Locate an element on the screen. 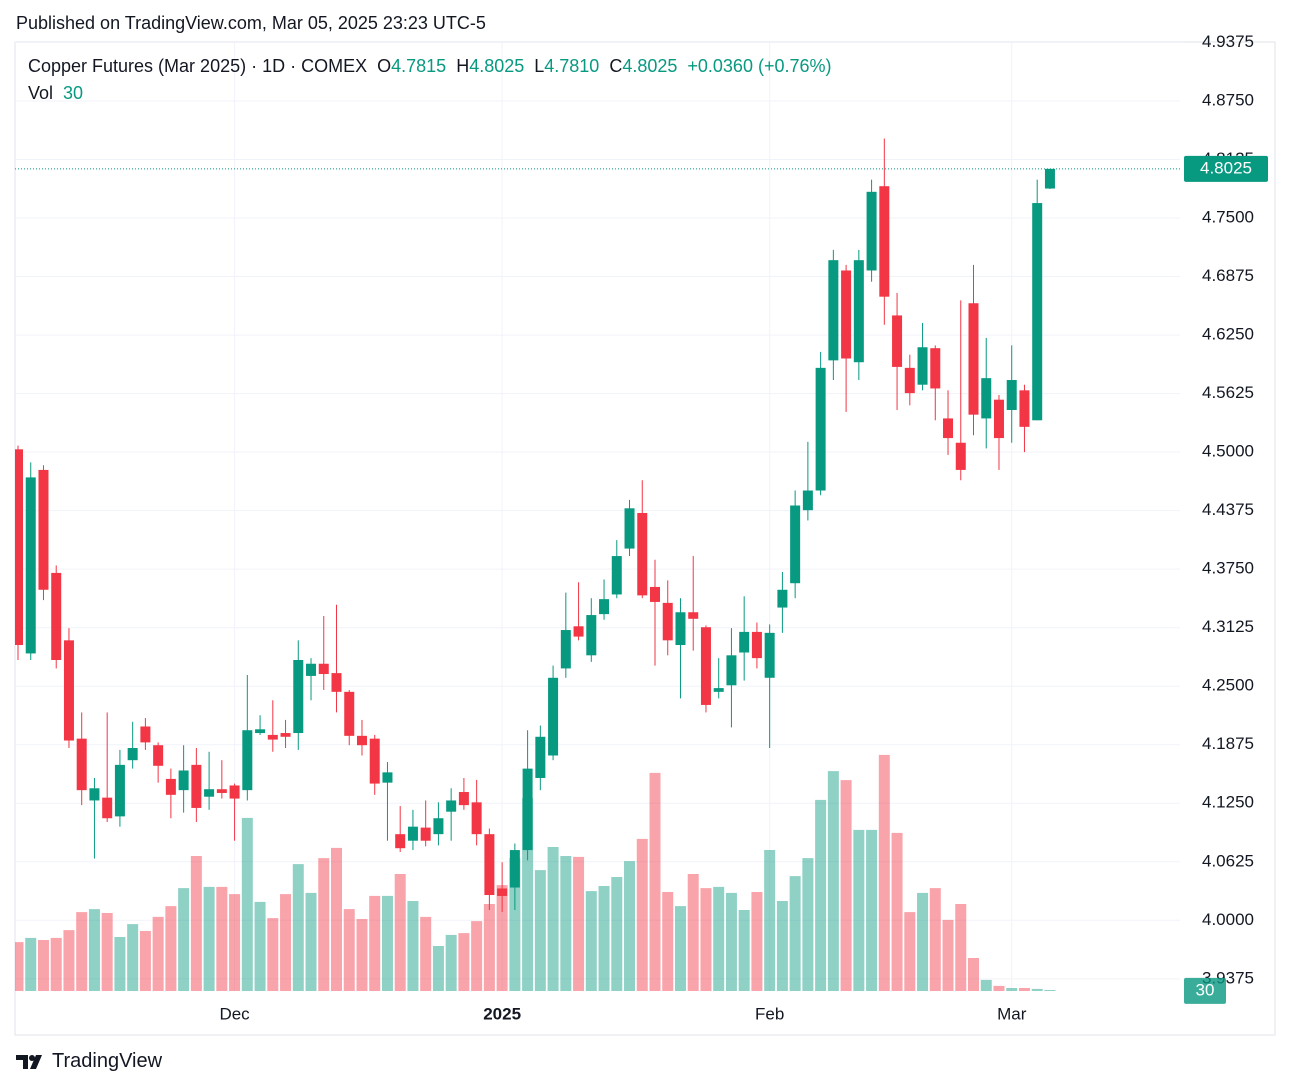 The height and width of the screenshot is (1090, 1292). logo is located at coordinates (29, 1061).